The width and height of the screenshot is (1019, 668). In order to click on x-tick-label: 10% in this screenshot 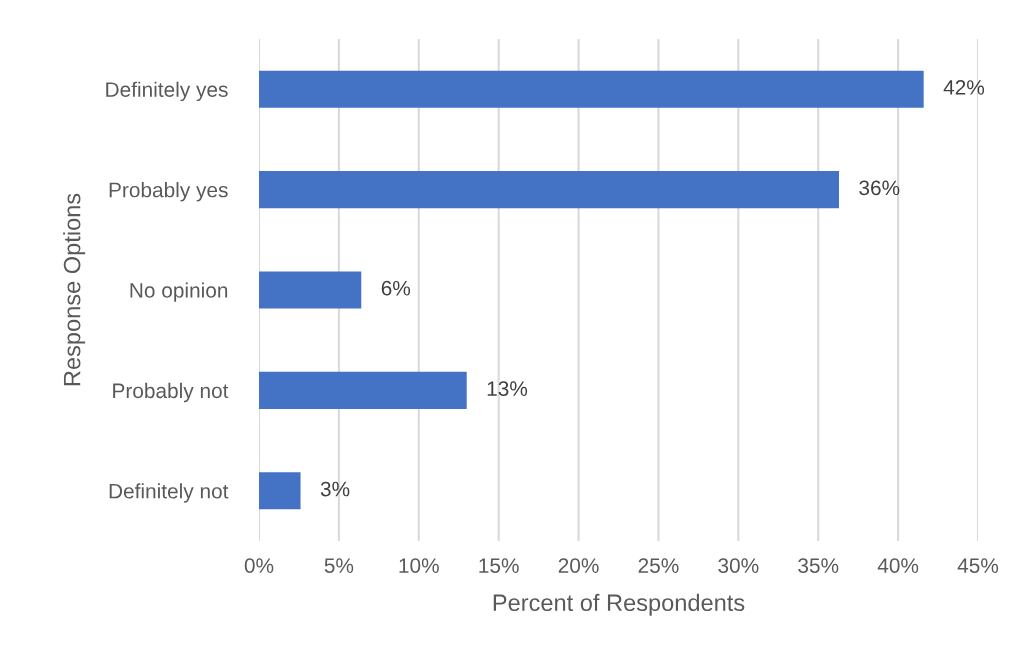, I will do `click(419, 565)`.